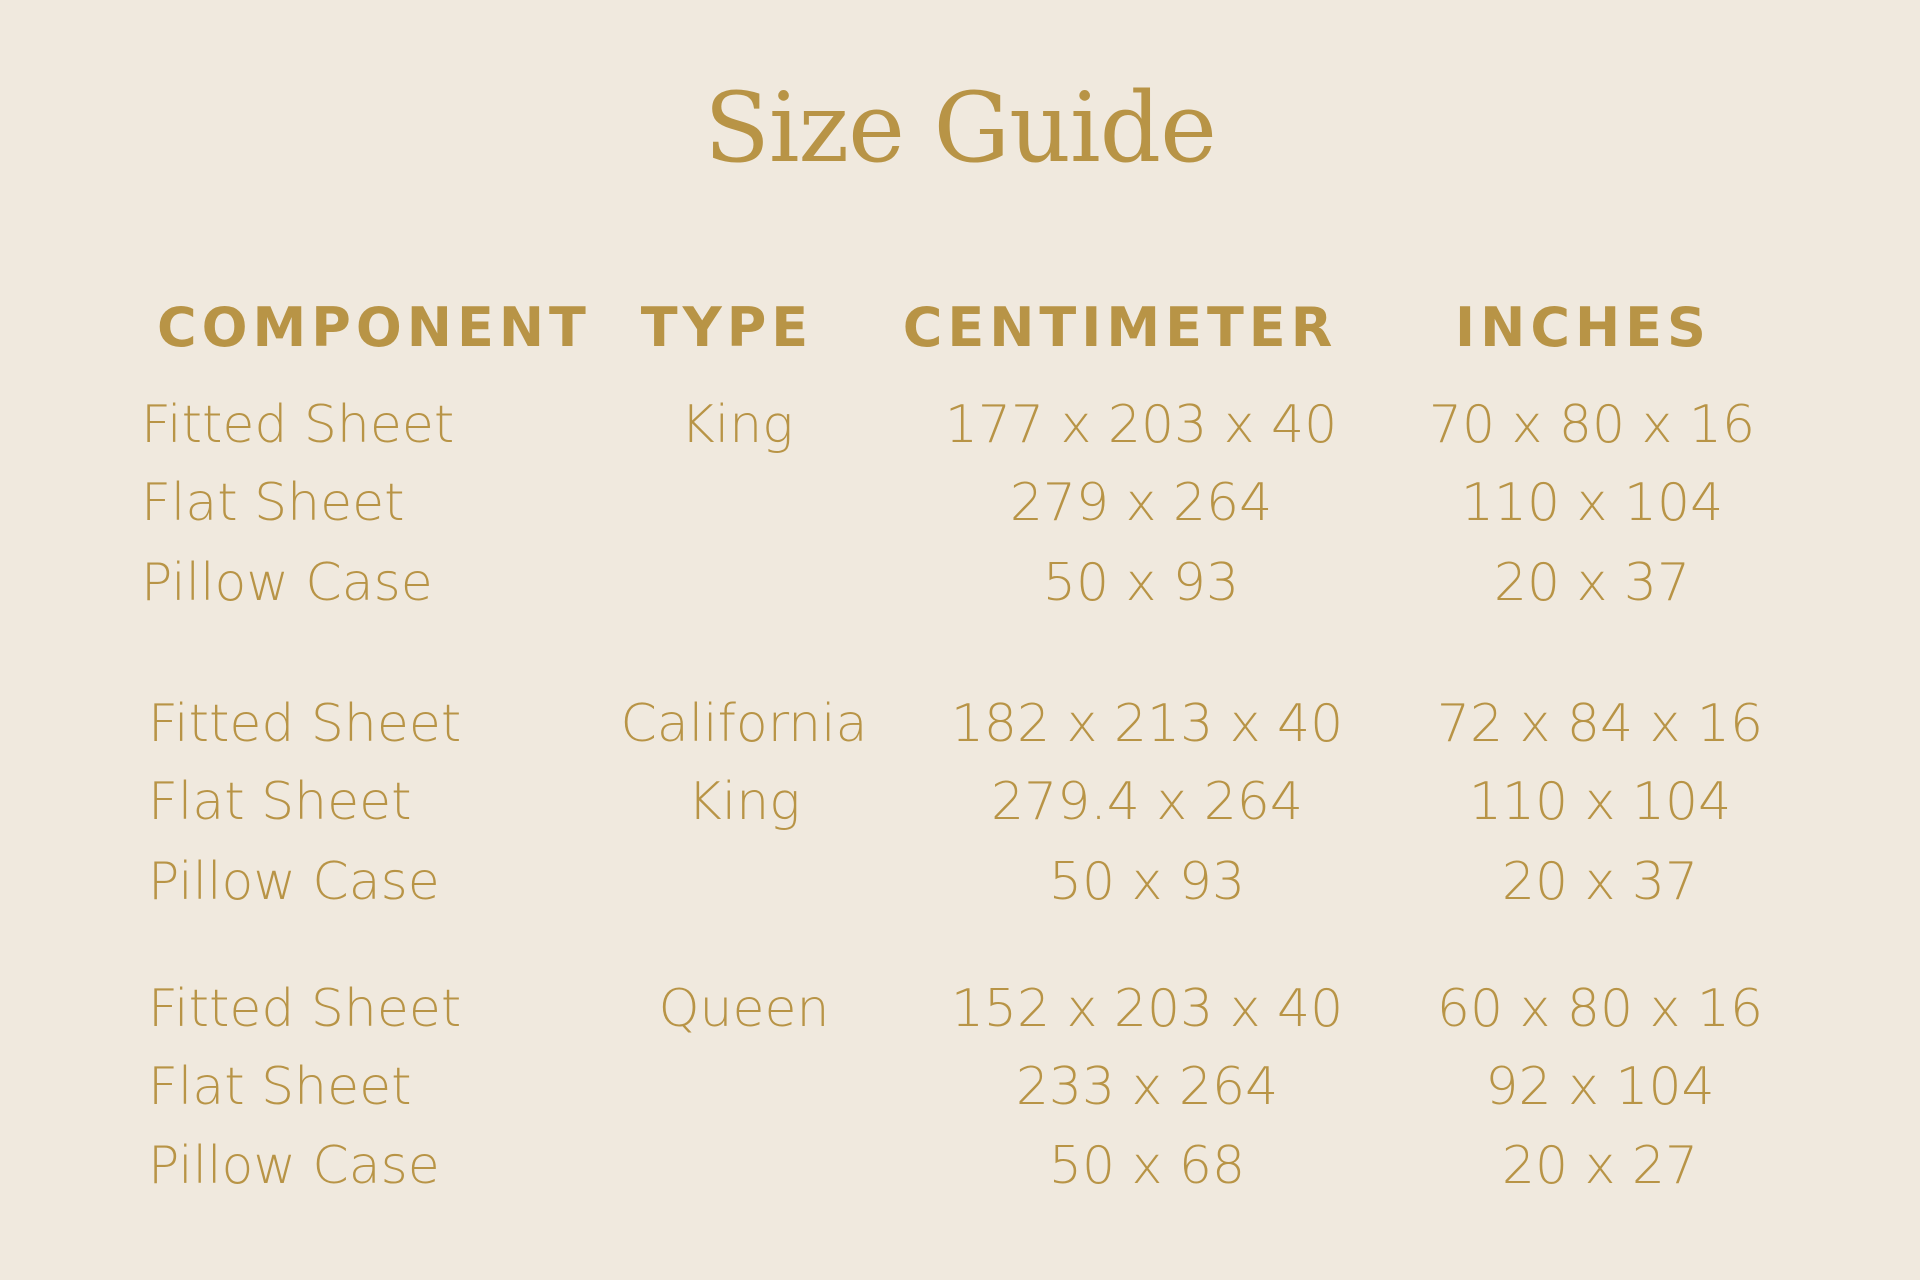 This screenshot has height=1280, width=1920. I want to click on centimeter-cell: 177 x 203 x 40, so click(1141, 425).